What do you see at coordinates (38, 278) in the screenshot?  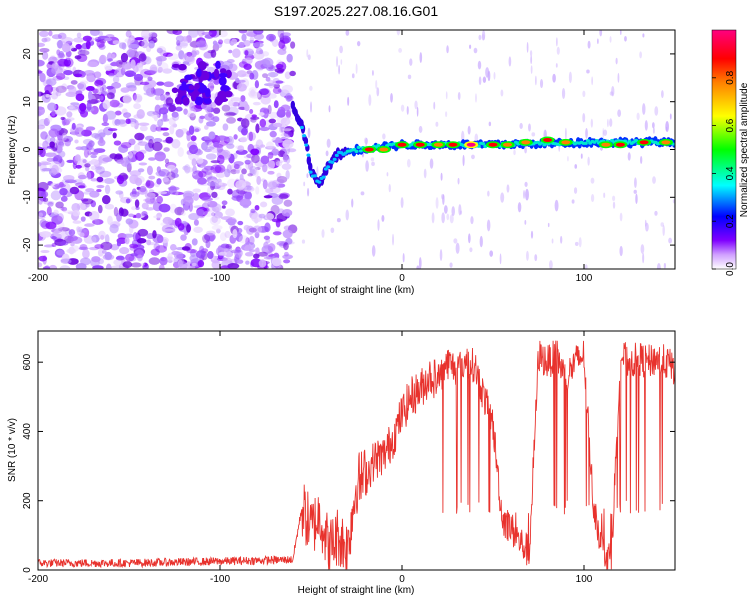 I see `x-tick-label: -200` at bounding box center [38, 278].